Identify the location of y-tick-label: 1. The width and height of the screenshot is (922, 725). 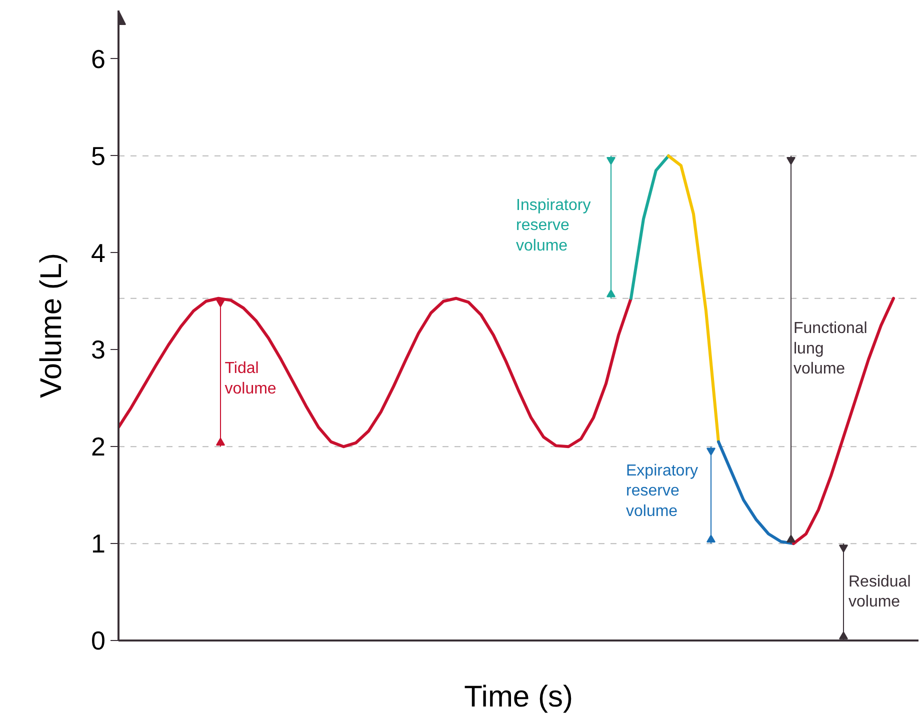
(98, 543).